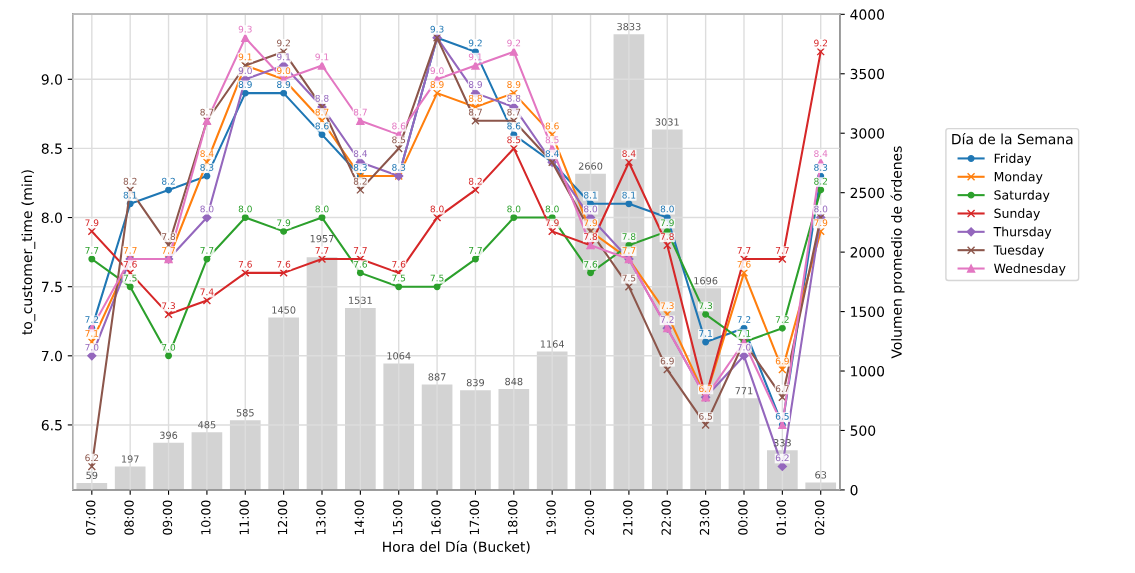 This screenshot has width=1135, height=573. Describe the element at coordinates (782, 416) in the screenshot. I see `data-label: 6.5` at that location.